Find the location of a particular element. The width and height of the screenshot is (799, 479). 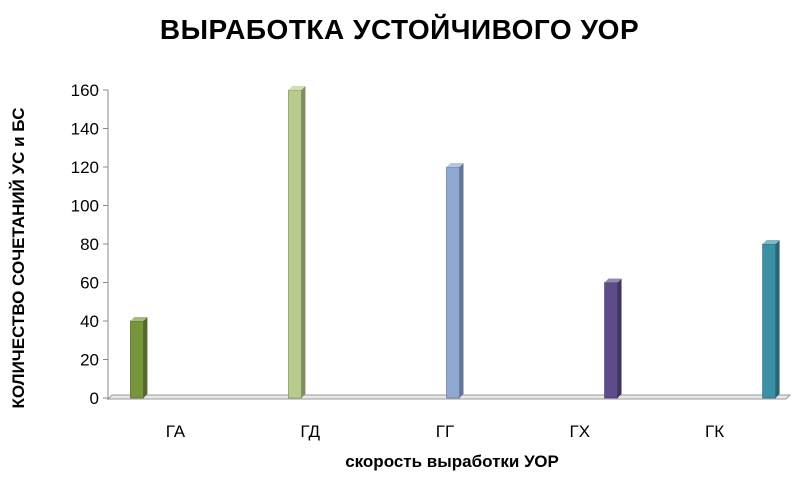

x-tick-label: ГГ is located at coordinates (445, 431).